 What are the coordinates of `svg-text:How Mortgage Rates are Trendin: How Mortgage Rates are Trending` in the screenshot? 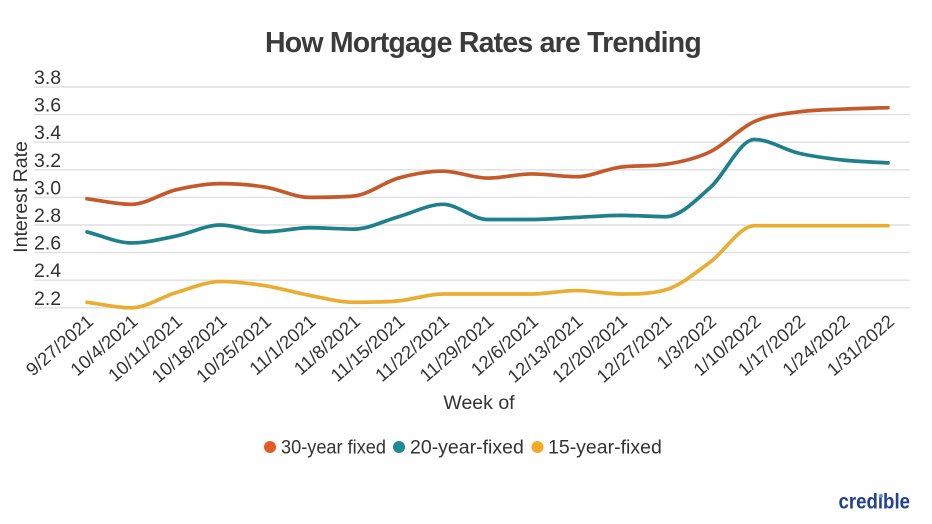 It's located at (483, 43).